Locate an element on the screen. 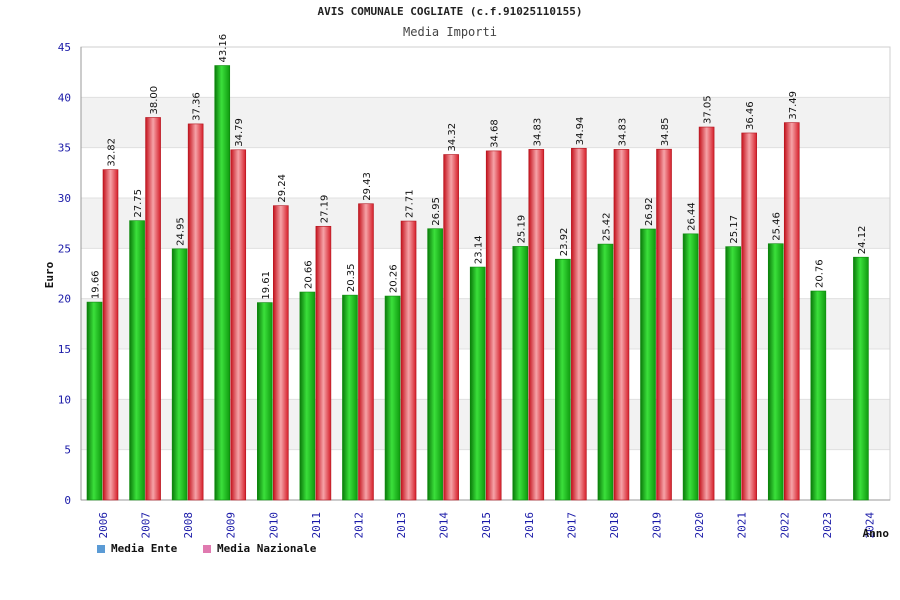 The height and width of the screenshot is (600, 900). y-tick-label: 45 is located at coordinates (64, 47).